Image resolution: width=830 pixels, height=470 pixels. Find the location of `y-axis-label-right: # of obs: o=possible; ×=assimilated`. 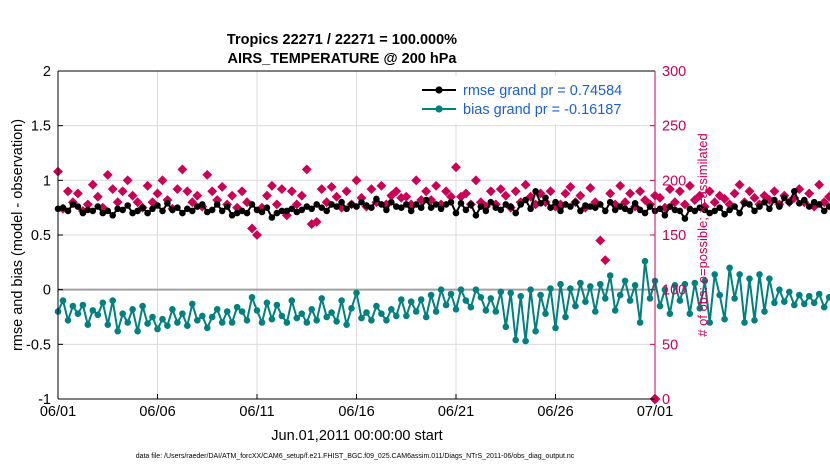

y-axis-label-right: # of obs: o=possible; ×=assimilated is located at coordinates (702, 234).